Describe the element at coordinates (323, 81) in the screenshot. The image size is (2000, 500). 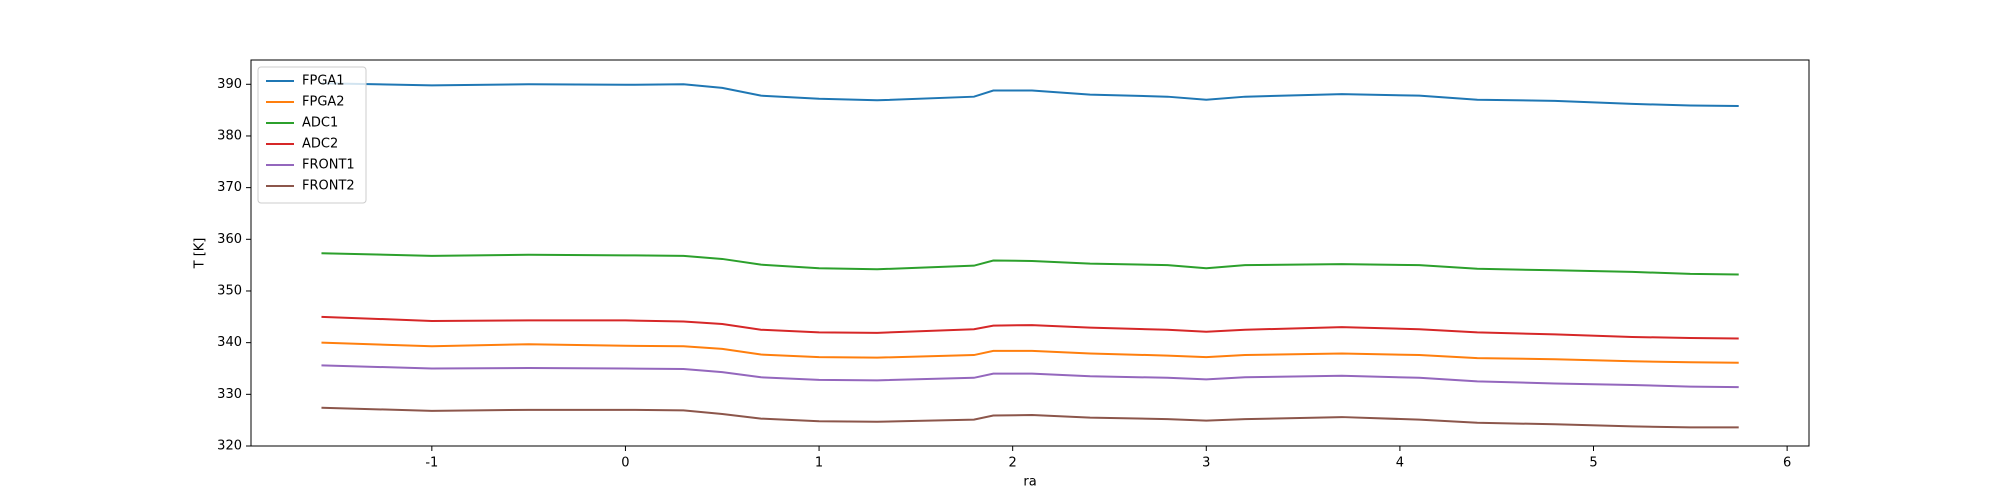
I see `legend-label: FPGA1` at that location.